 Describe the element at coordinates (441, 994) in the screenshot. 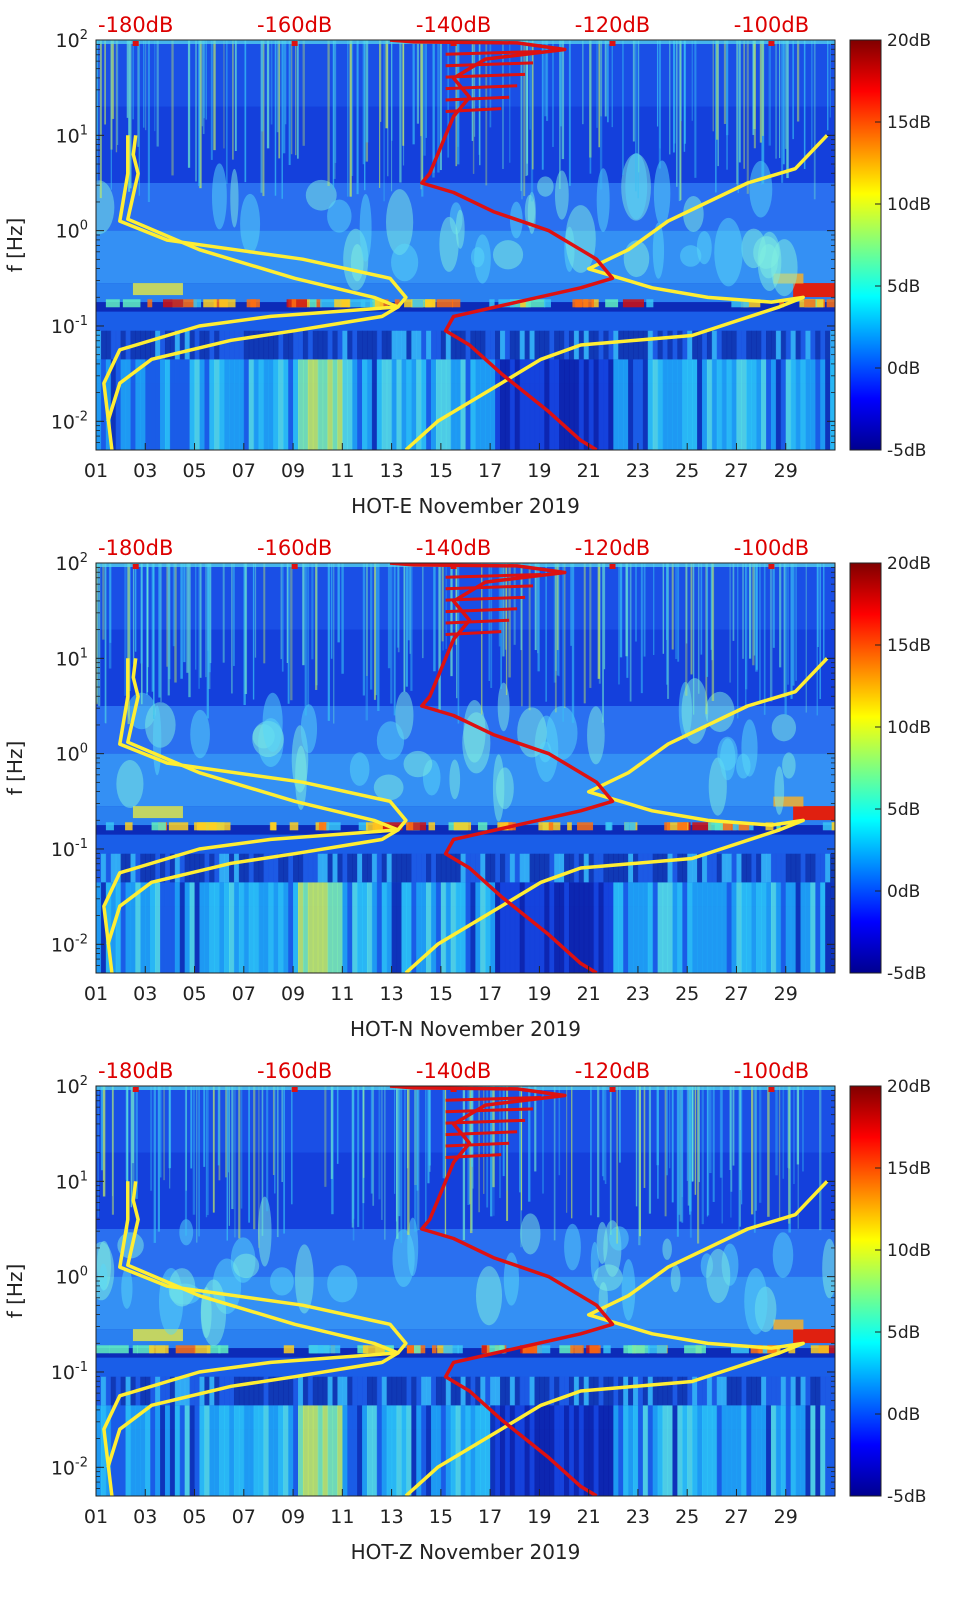

I see `x-tick-label: 15` at that location.